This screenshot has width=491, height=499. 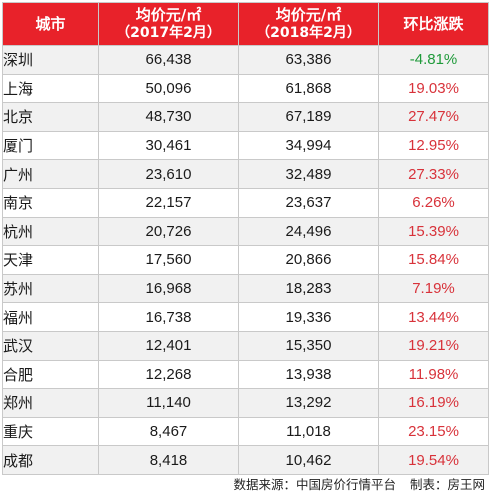 What do you see at coordinates (308, 460) in the screenshot?
I see `price-2018-cell: 10,462` at bounding box center [308, 460].